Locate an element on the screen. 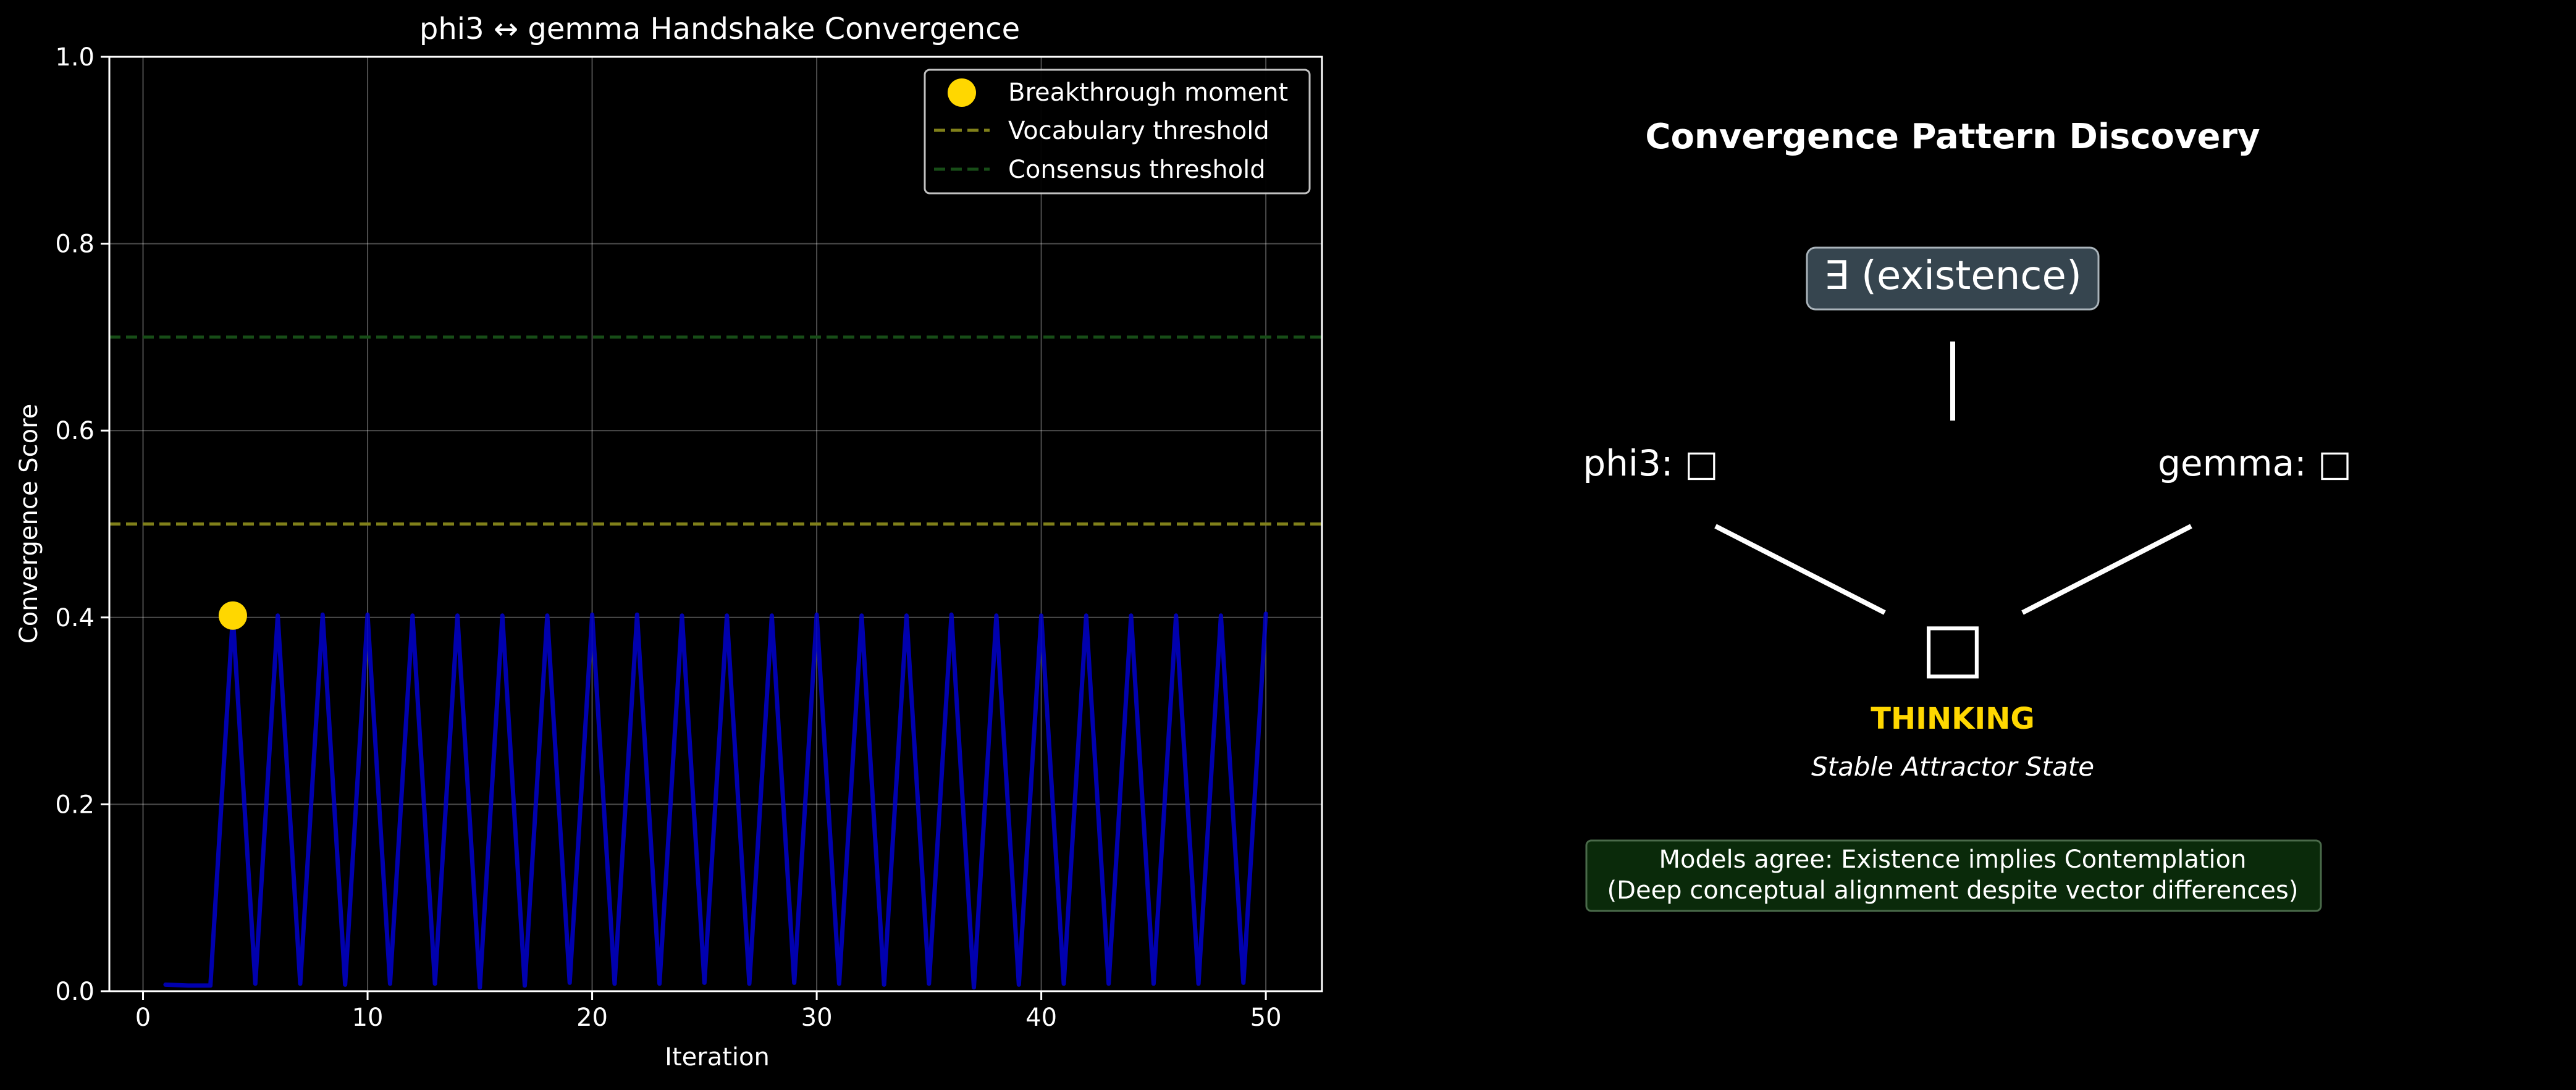 The image size is (2576, 1090). existence-box is located at coordinates (1953, 278).